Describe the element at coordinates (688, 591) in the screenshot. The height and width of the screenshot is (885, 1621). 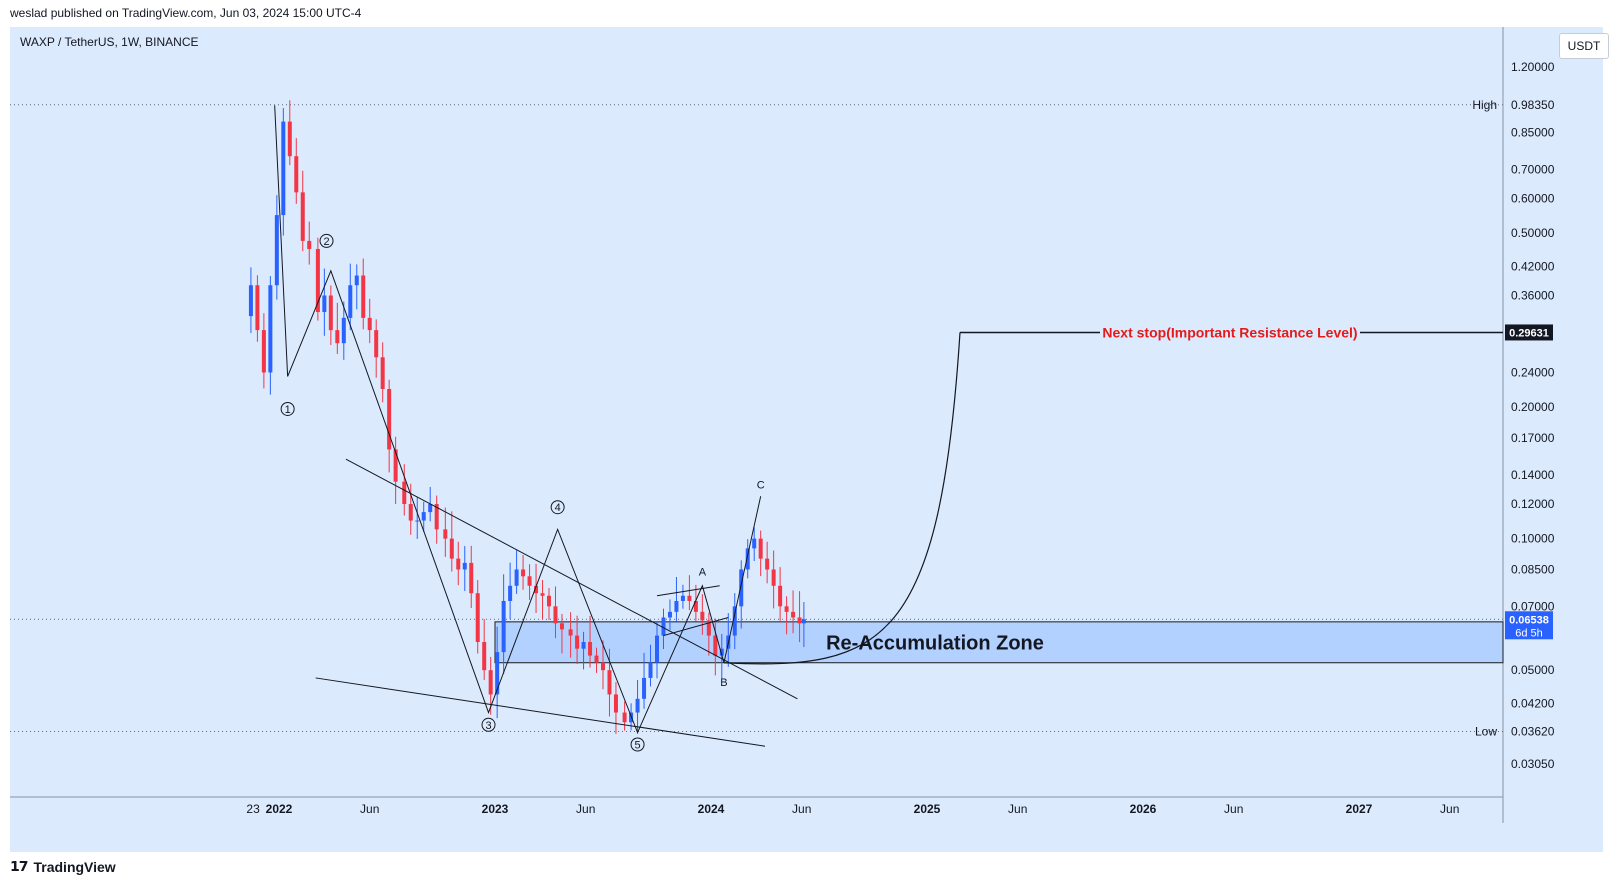
I see `flag-top-line` at that location.